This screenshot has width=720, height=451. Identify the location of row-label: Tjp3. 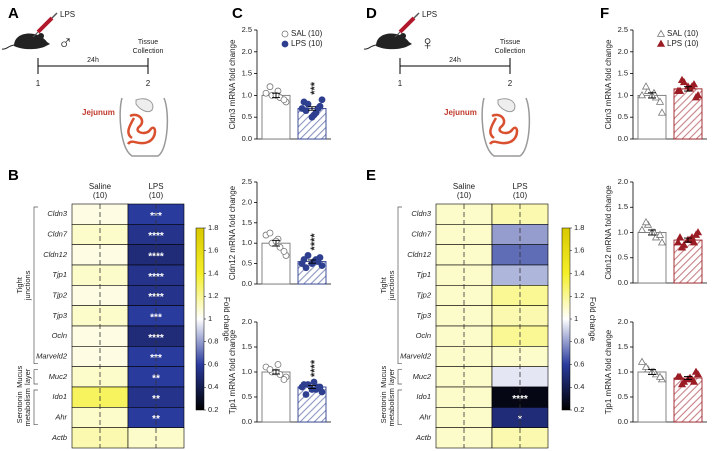
(423, 315).